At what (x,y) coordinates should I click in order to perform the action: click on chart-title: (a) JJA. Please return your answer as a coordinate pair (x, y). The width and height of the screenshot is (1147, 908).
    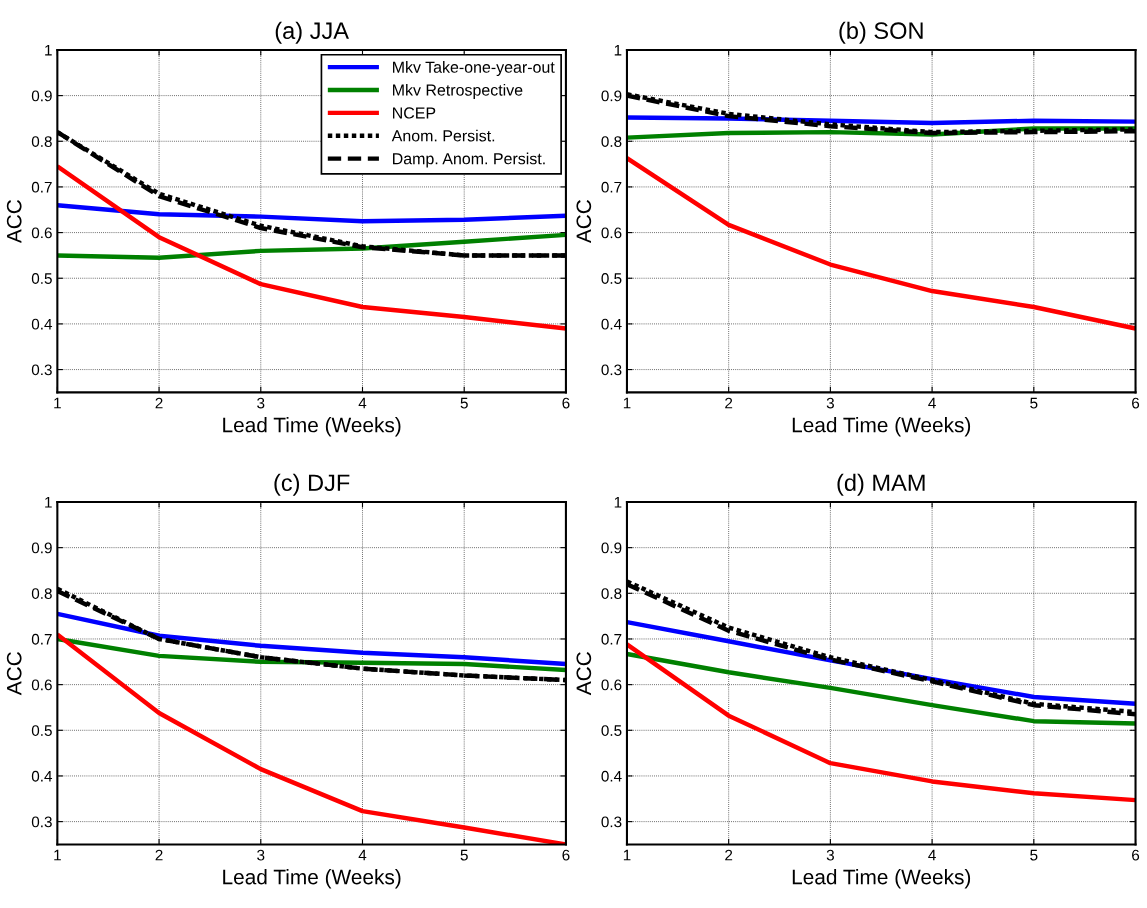
    Looking at the image, I should click on (312, 32).